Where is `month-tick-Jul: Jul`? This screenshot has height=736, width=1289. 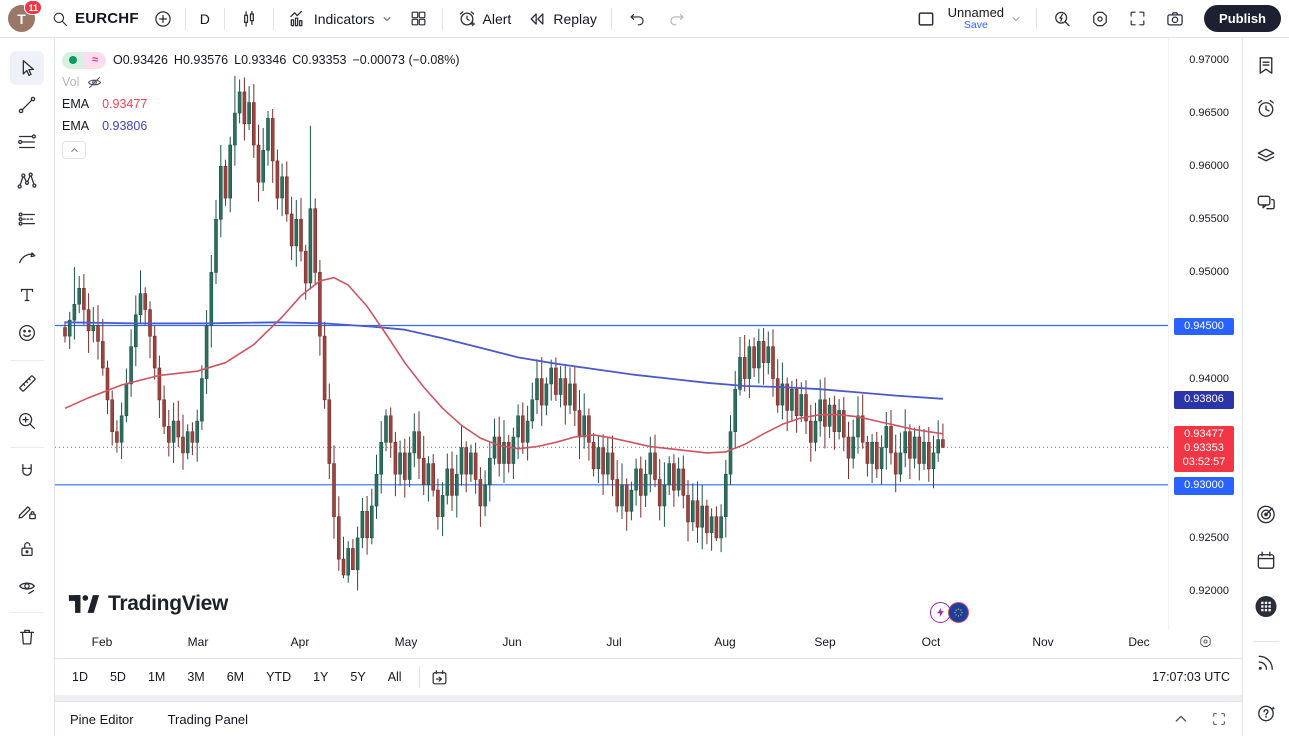
month-tick-Jul: Jul is located at coordinates (614, 642).